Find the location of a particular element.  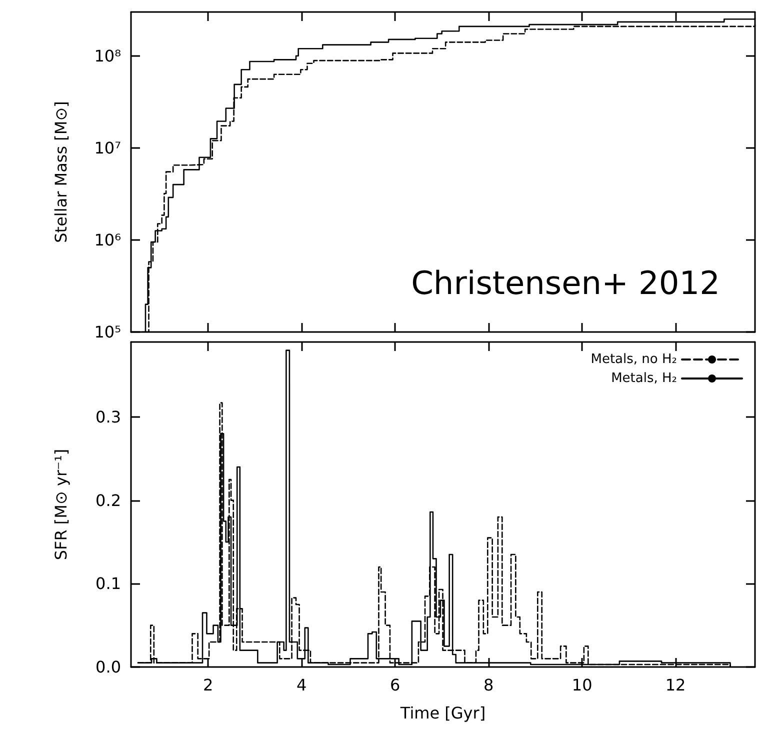

x-tick-label: 4 is located at coordinates (301, 685).